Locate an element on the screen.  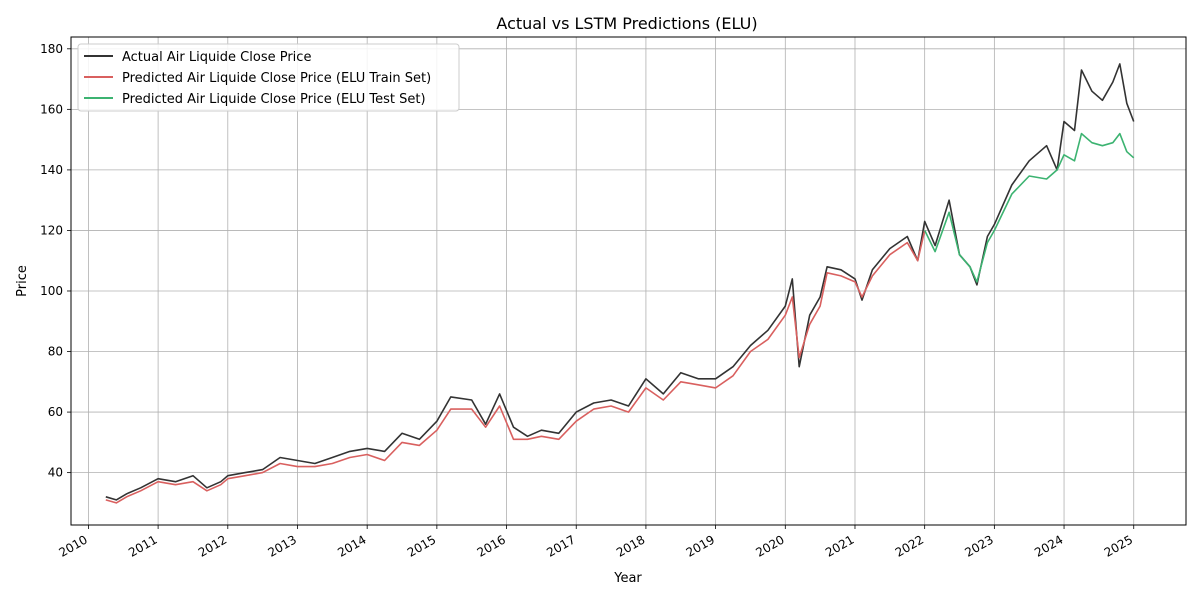
y-tick-label: 40 is located at coordinates (55, 473).